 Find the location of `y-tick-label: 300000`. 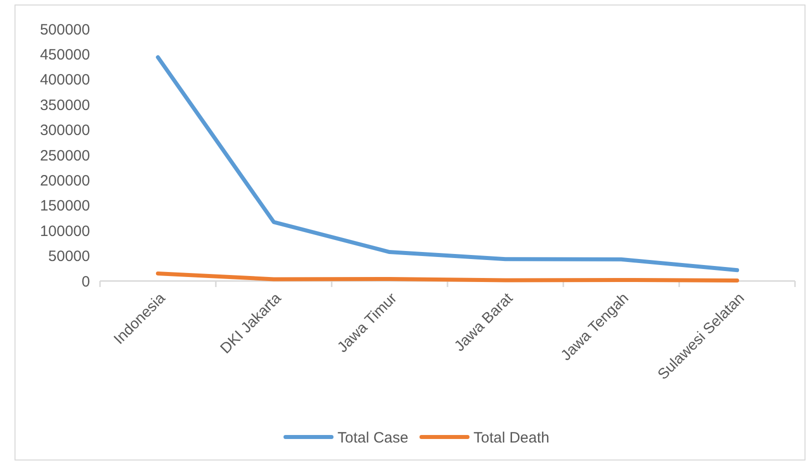

y-tick-label: 300000 is located at coordinates (65, 131).